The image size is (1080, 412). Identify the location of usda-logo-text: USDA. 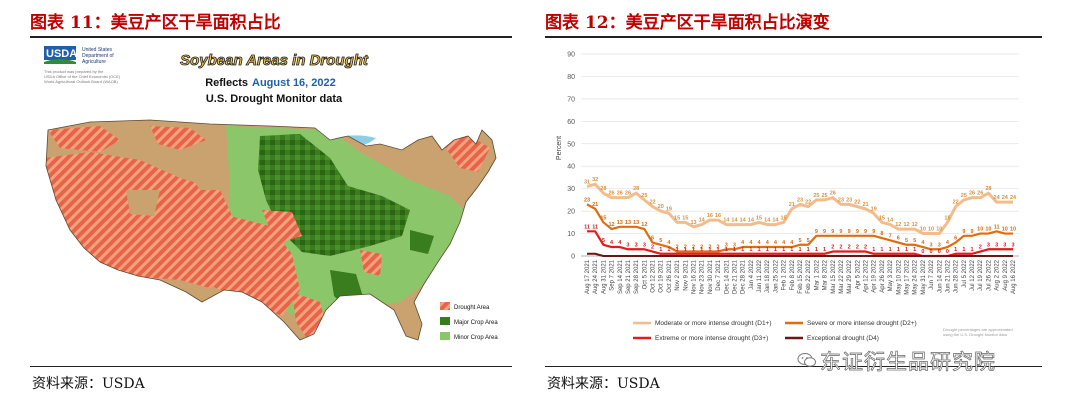
(61, 54).